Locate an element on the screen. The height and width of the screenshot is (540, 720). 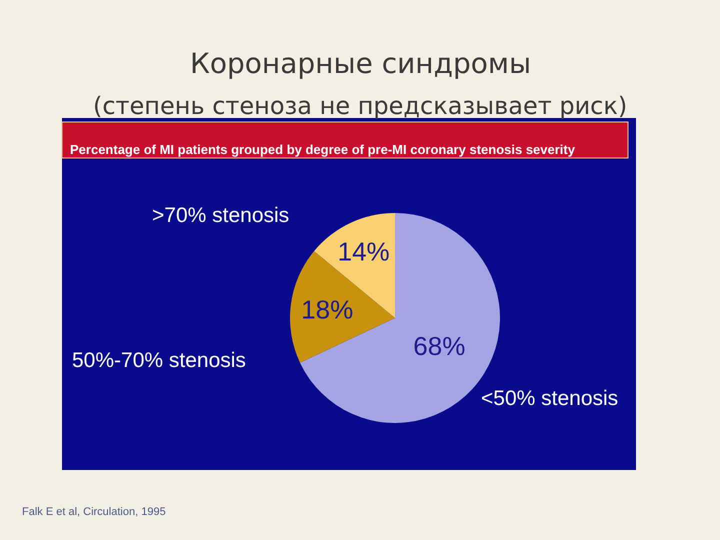
slice-label: >70% stenosis is located at coordinates (221, 215).